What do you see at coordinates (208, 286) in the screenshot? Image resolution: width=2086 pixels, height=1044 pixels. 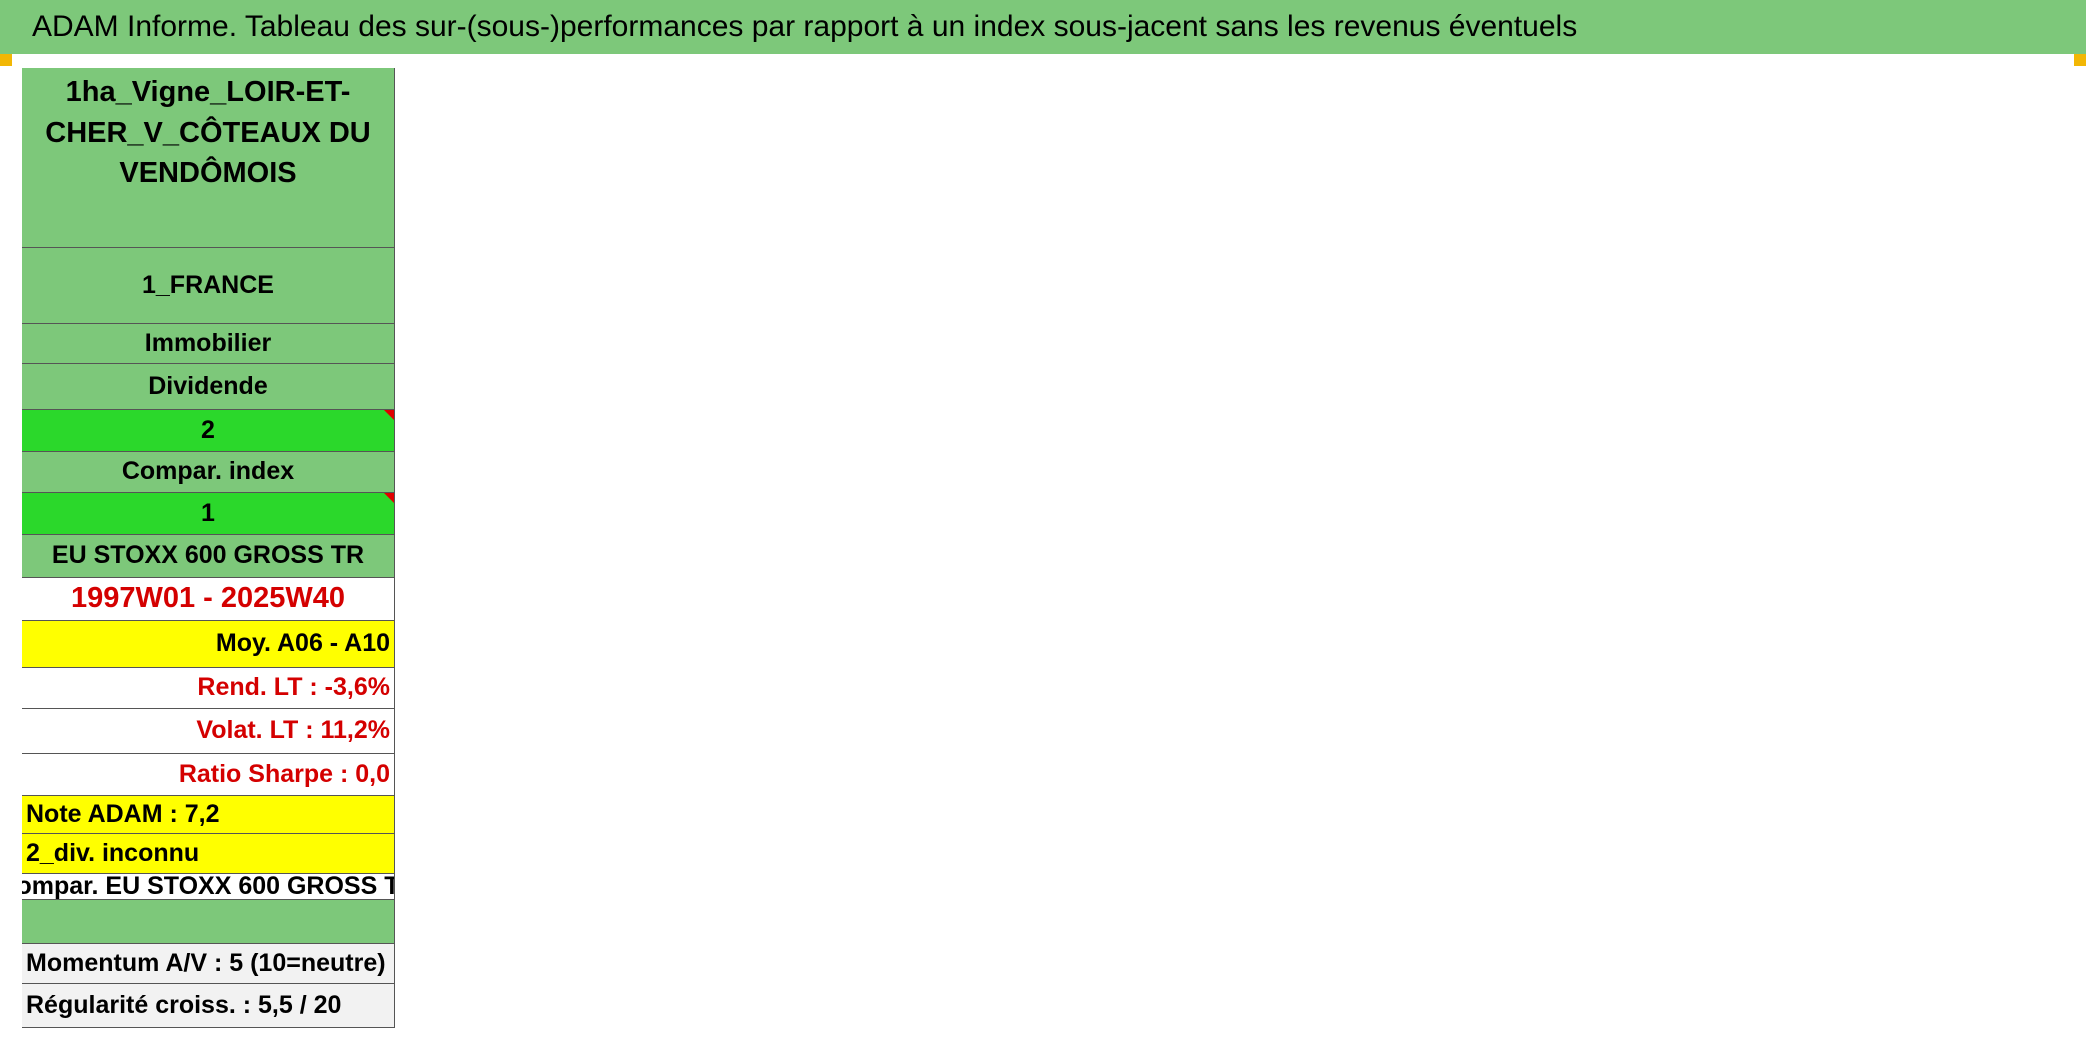 I see `country-label: 1_FRANCE` at bounding box center [208, 286].